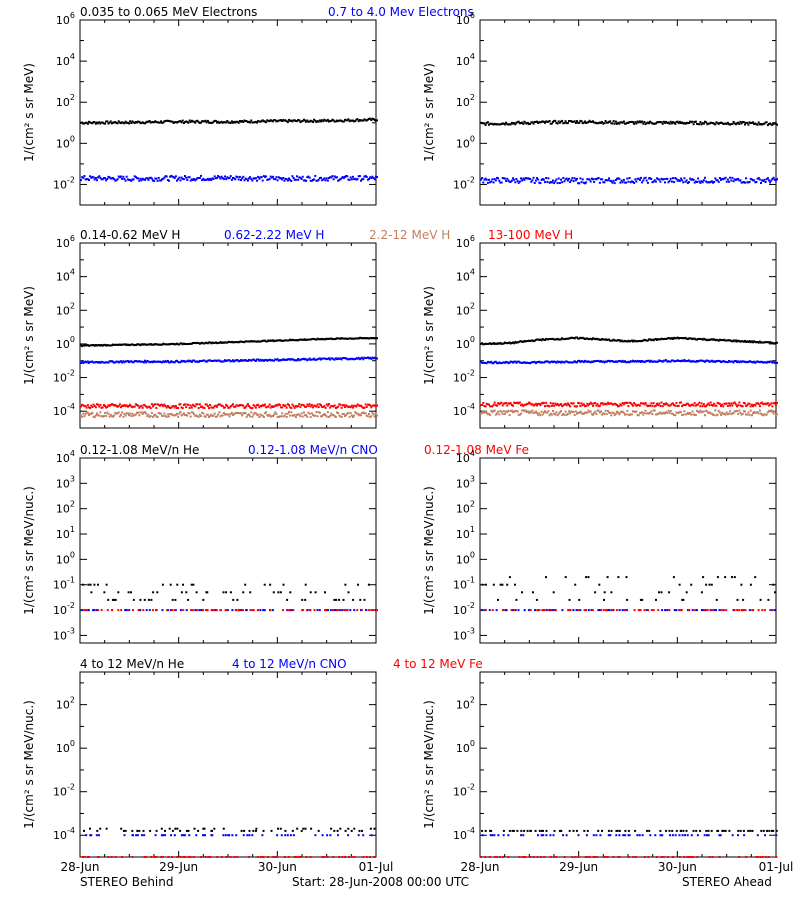  What do you see at coordinates (313, 450) in the screenshot?
I see `legend-entry-2-1: 0.12-1.08 MeV/n CNO` at bounding box center [313, 450].